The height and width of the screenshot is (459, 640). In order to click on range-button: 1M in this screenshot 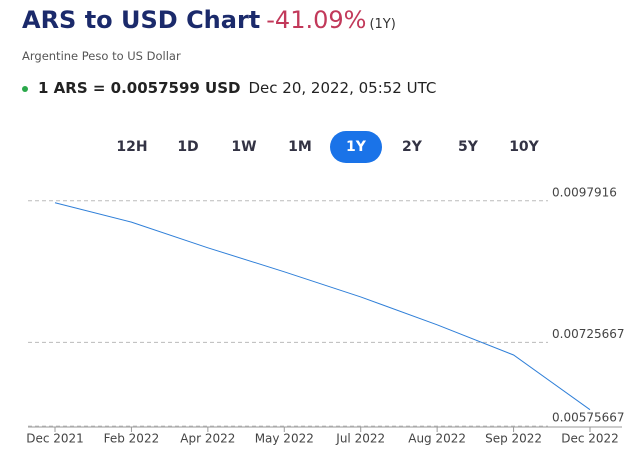, I will do `click(300, 147)`.